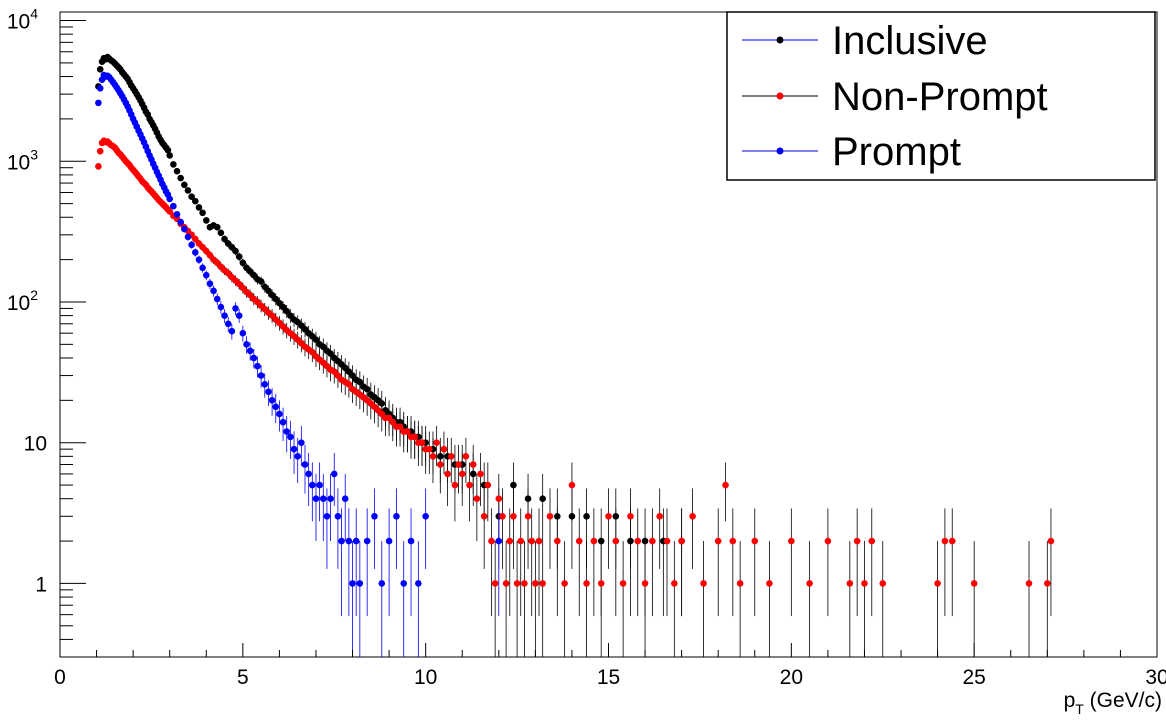 Image resolution: width=1166 pixels, height=722 pixels. I want to click on y-tick-exponent: 3, so click(34, 154).